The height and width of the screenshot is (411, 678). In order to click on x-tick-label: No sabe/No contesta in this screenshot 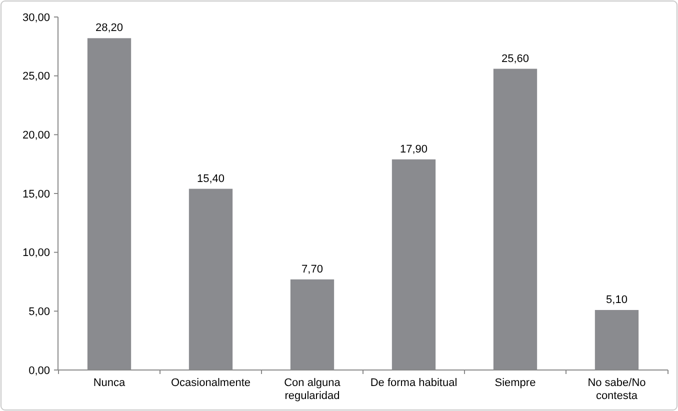, I will do `click(617, 389)`.